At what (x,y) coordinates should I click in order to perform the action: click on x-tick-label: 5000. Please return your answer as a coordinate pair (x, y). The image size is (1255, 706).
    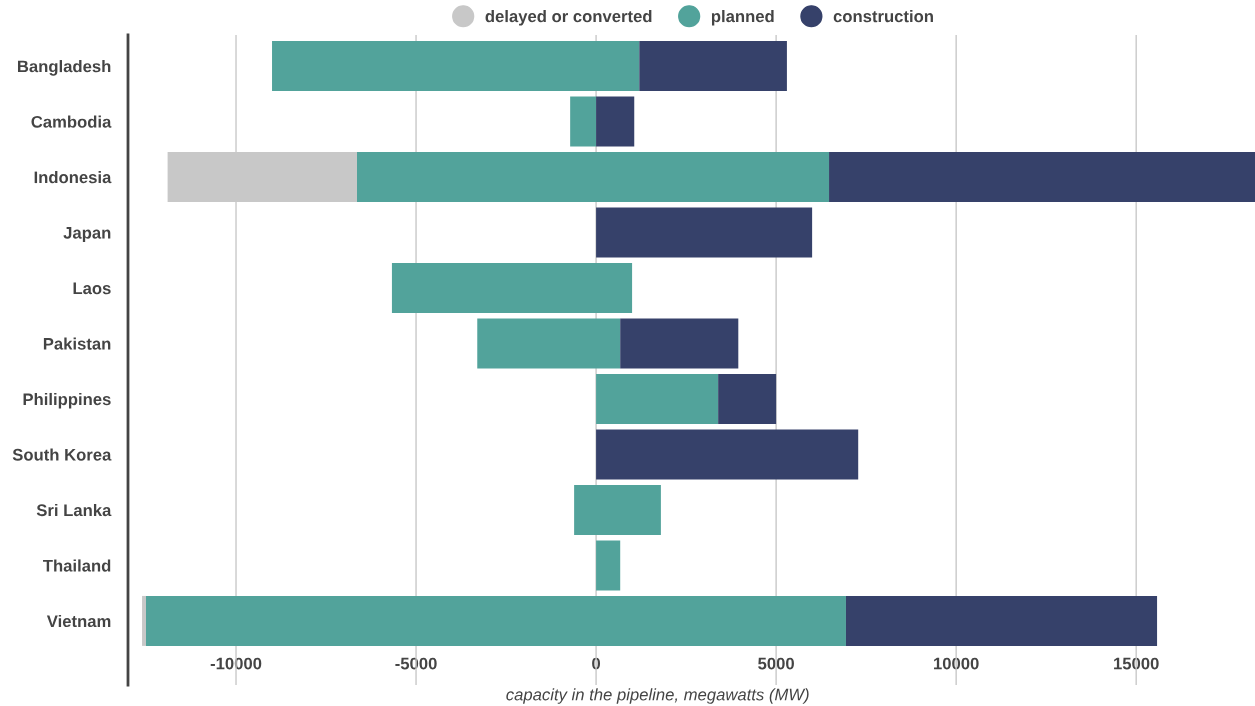
    Looking at the image, I should click on (776, 663).